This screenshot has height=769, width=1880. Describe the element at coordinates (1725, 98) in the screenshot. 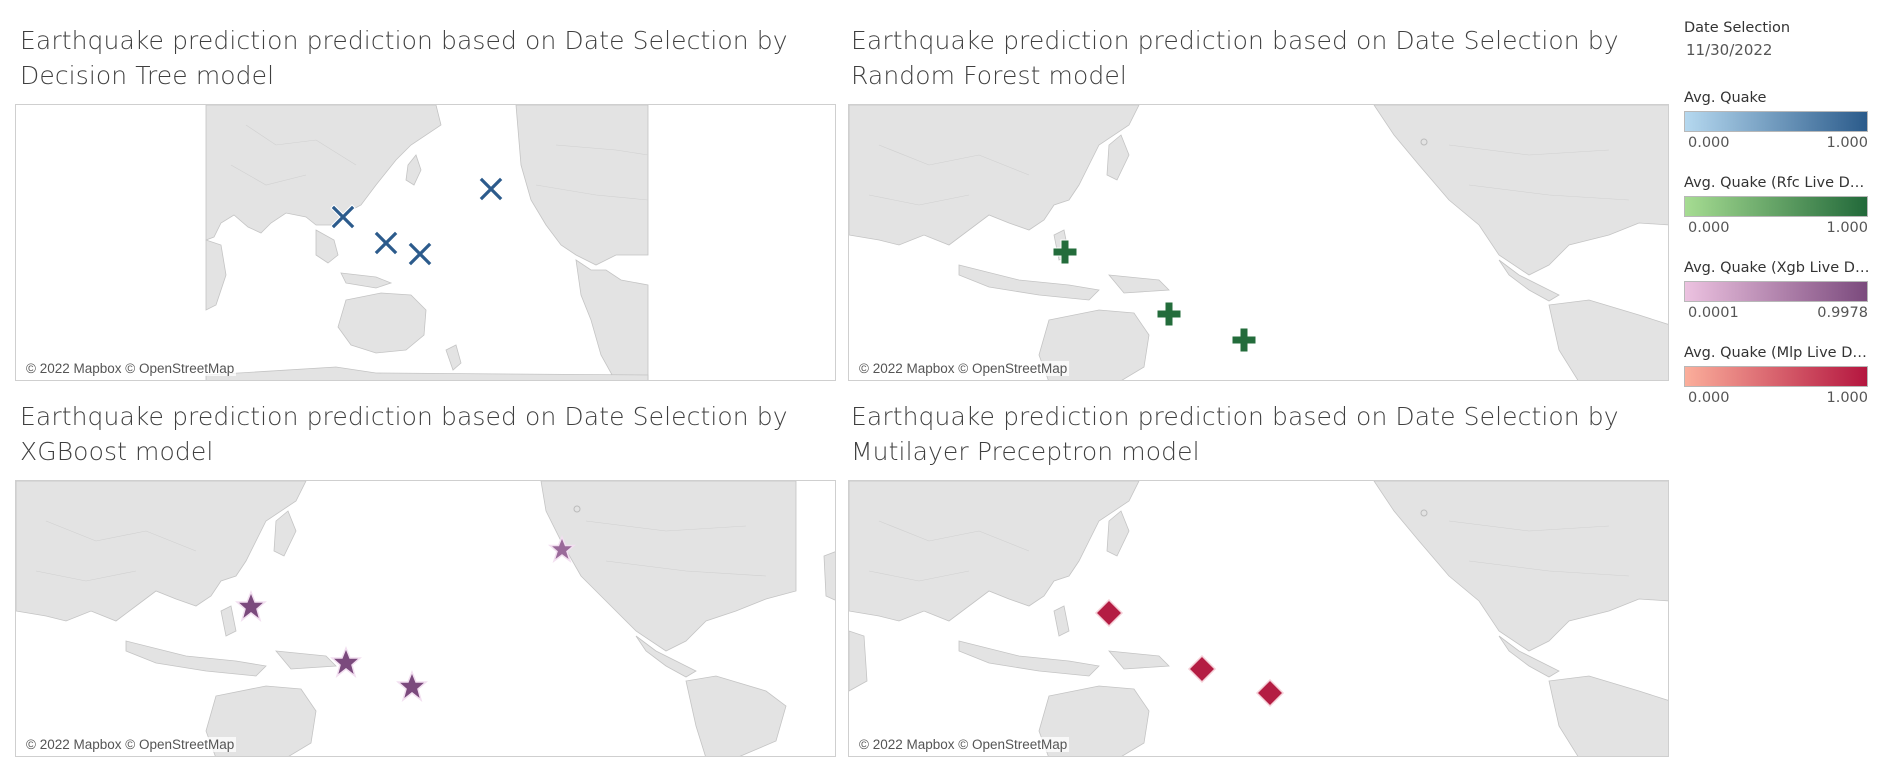

I see `legend-title: Avg. Quake` at that location.